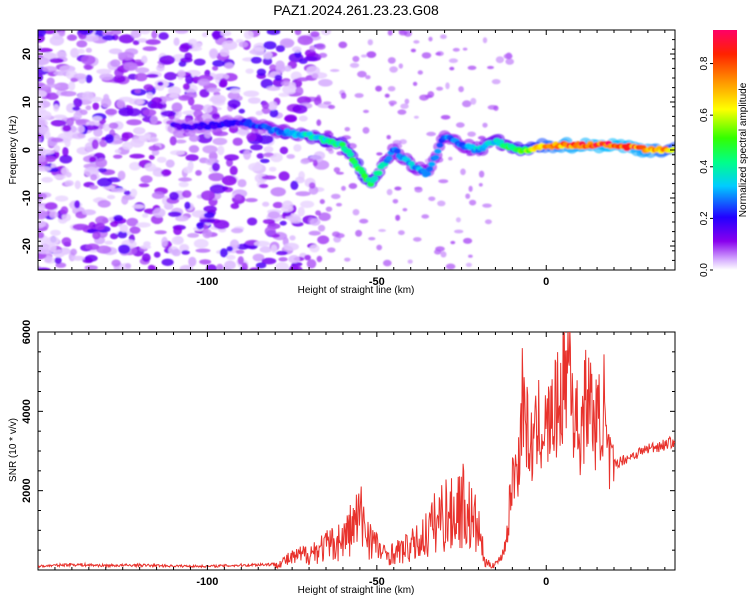  I want to click on colorbar-gradient, so click(725, 150).